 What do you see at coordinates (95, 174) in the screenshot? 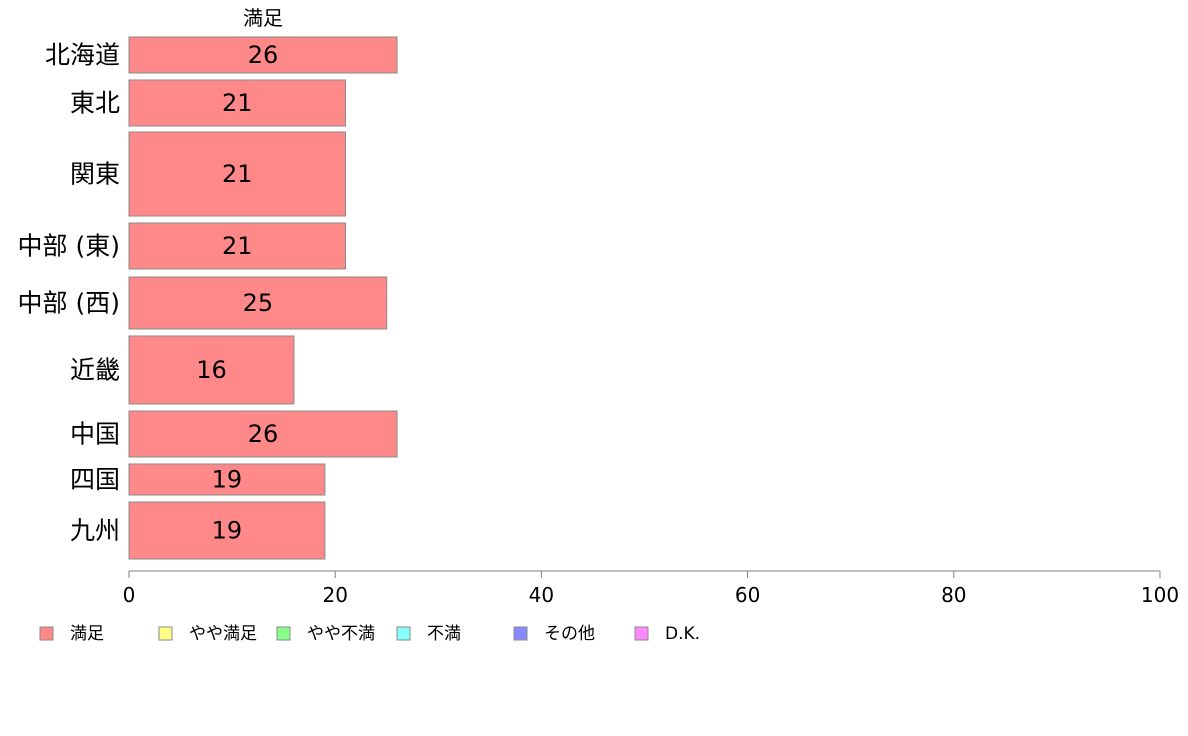
I see `category-label: 関東` at bounding box center [95, 174].